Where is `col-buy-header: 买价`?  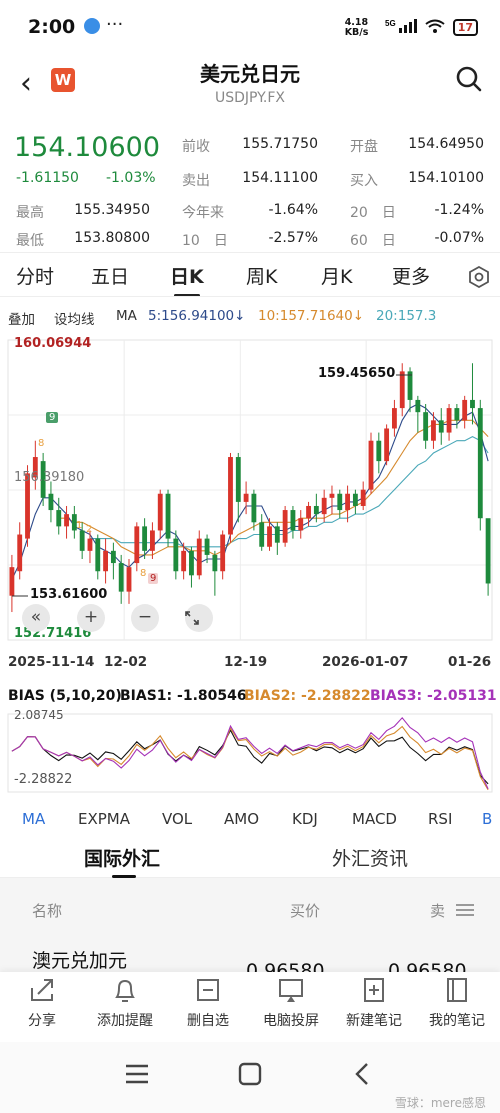
col-buy-header: 买价 is located at coordinates (305, 911).